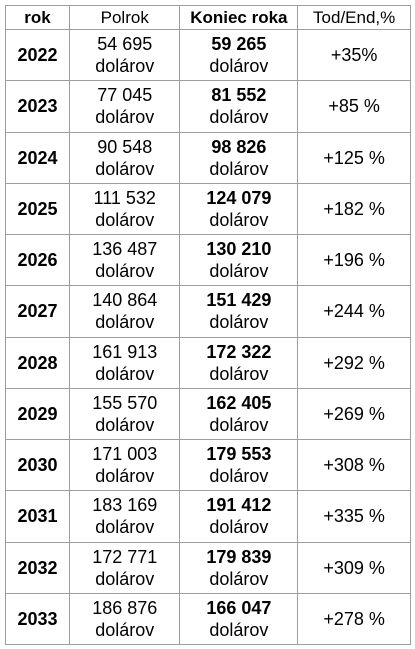  What do you see at coordinates (239, 249) in the screenshot?
I see `year-end-value: 130 210` at bounding box center [239, 249].